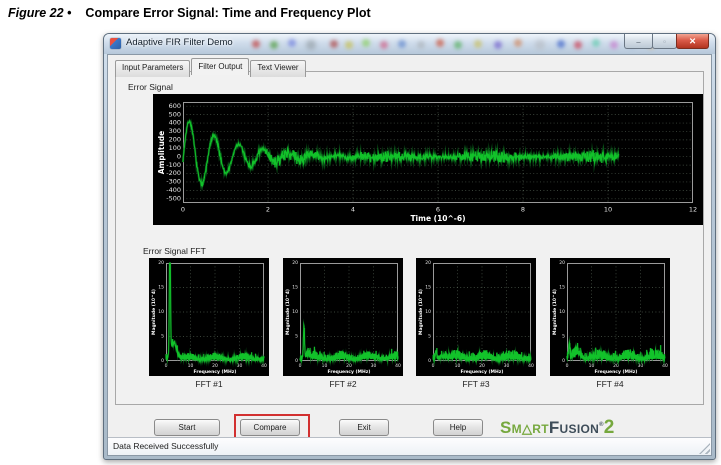 This screenshot has width=721, height=465. I want to click on status-bar: Data Received Successfully, so click(409, 446).